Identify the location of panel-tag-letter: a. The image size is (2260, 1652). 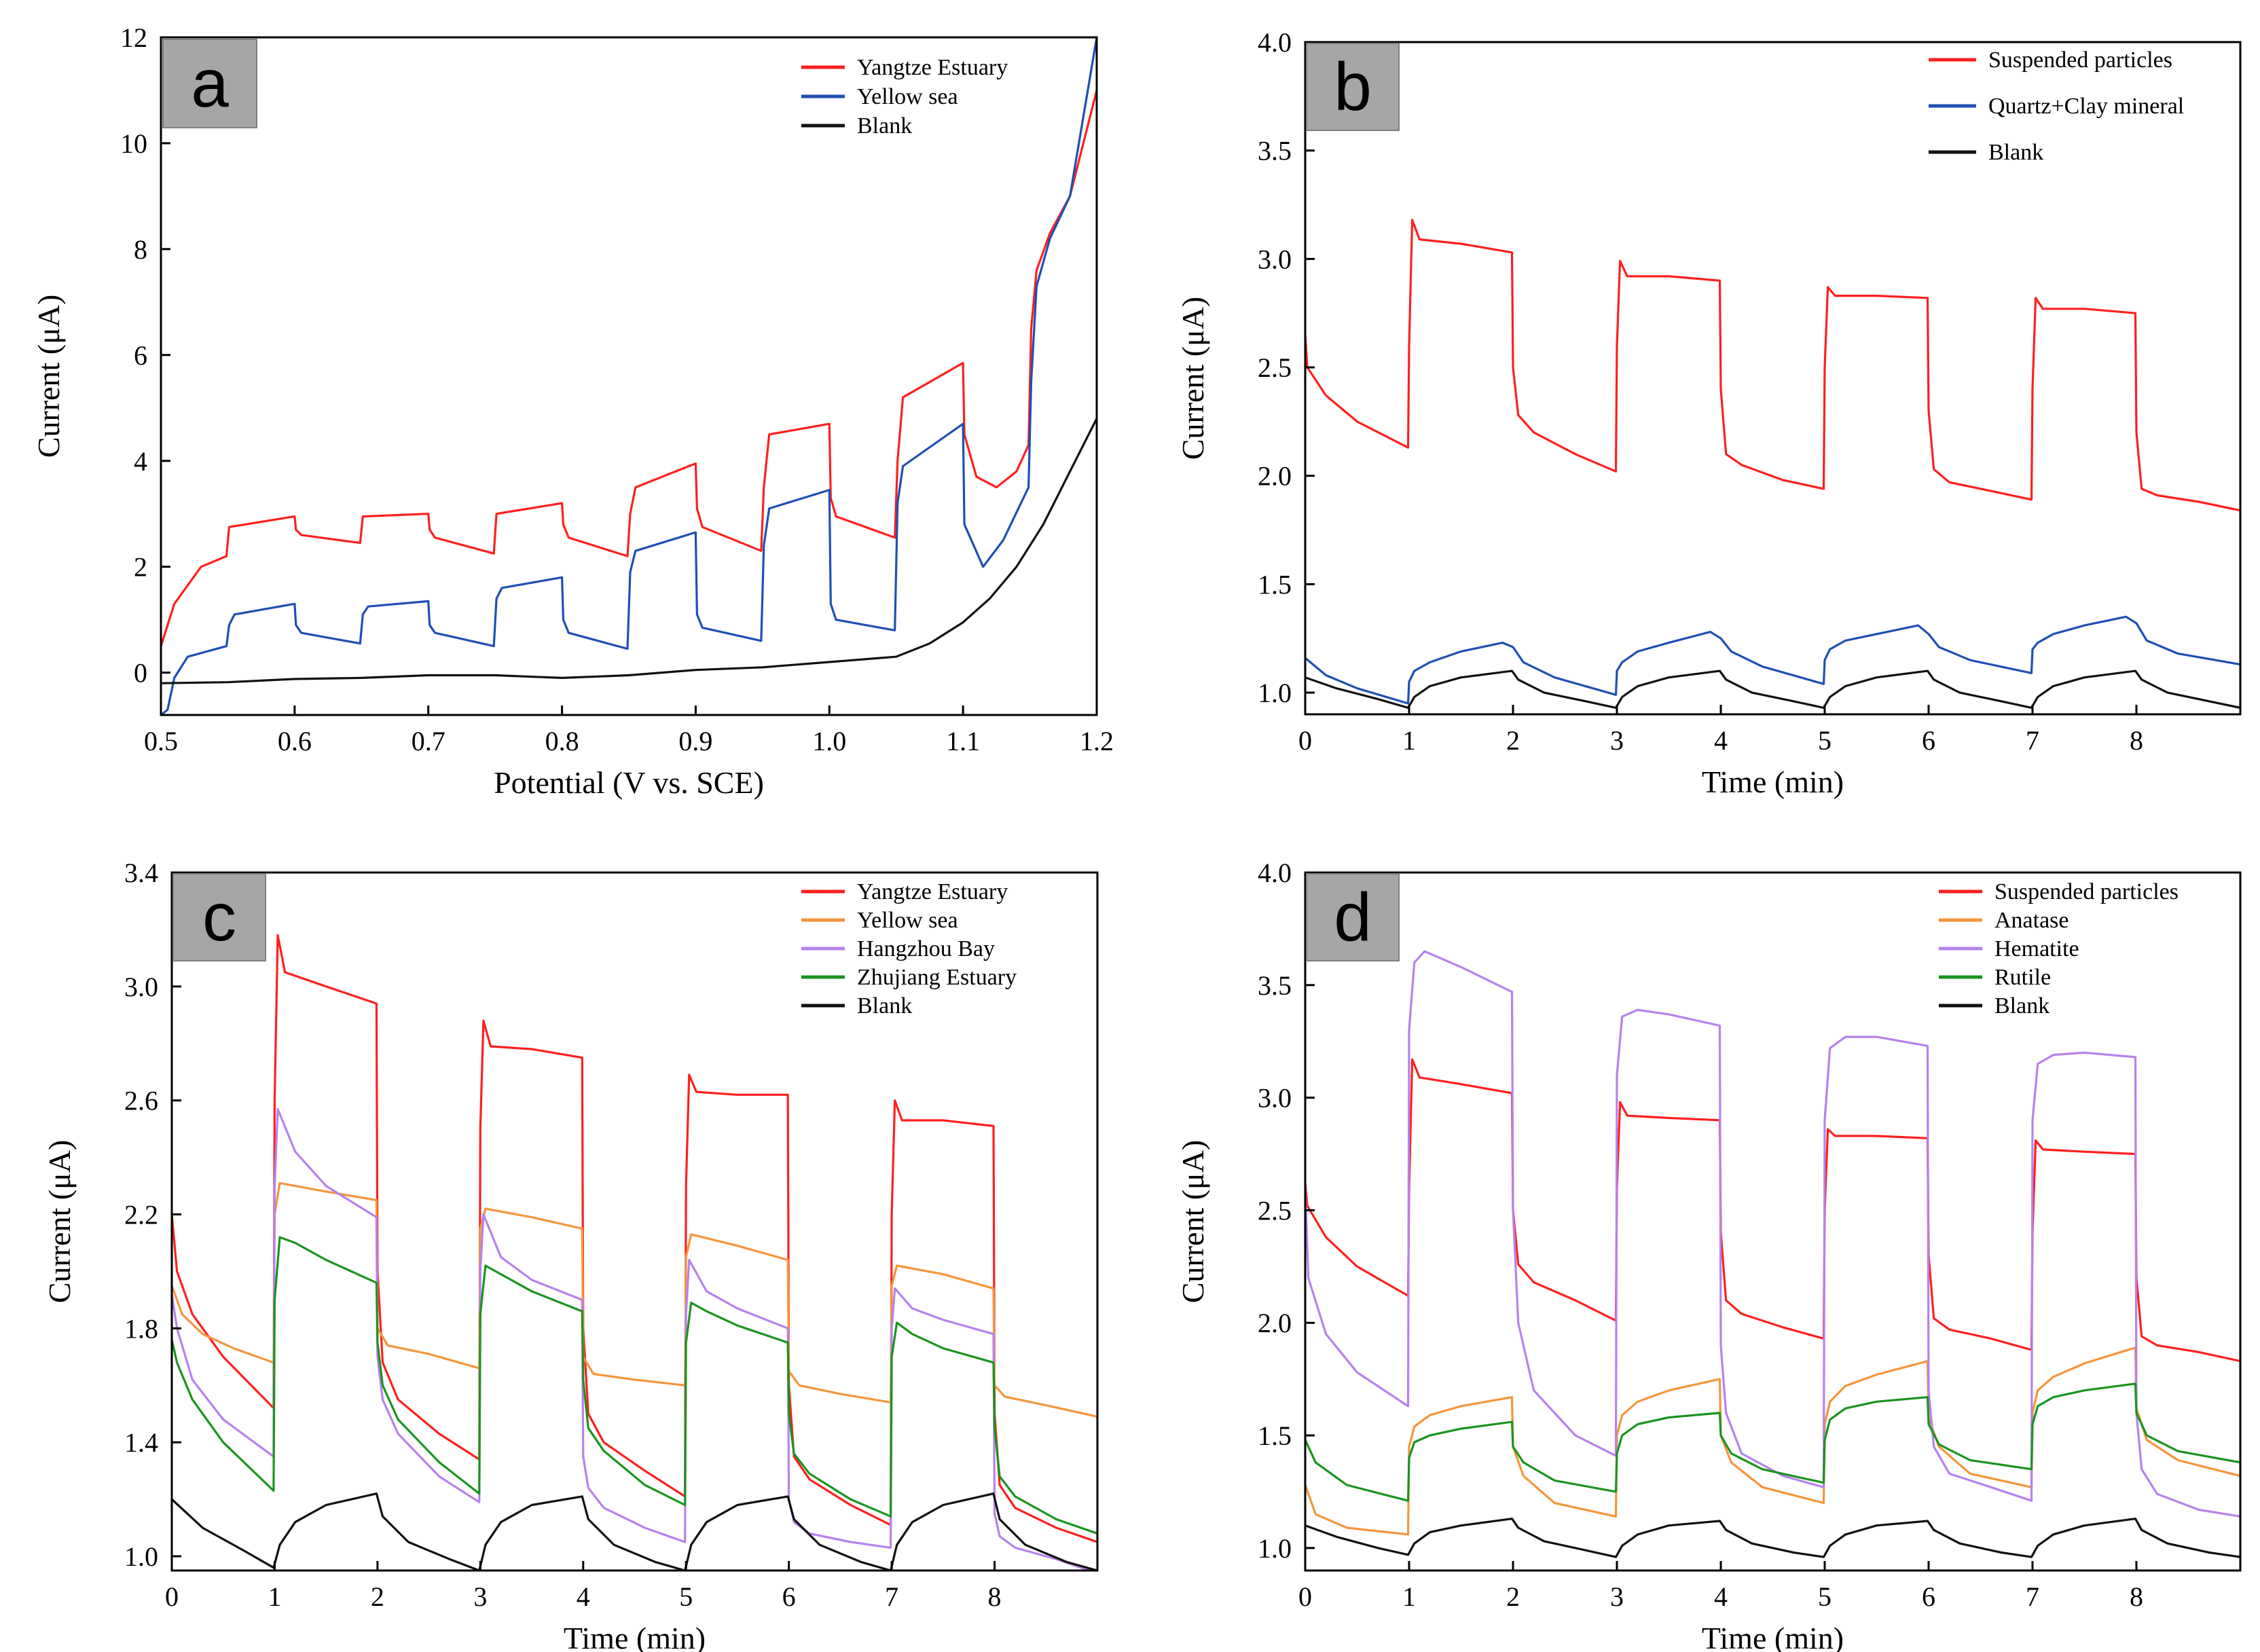
(210, 84).